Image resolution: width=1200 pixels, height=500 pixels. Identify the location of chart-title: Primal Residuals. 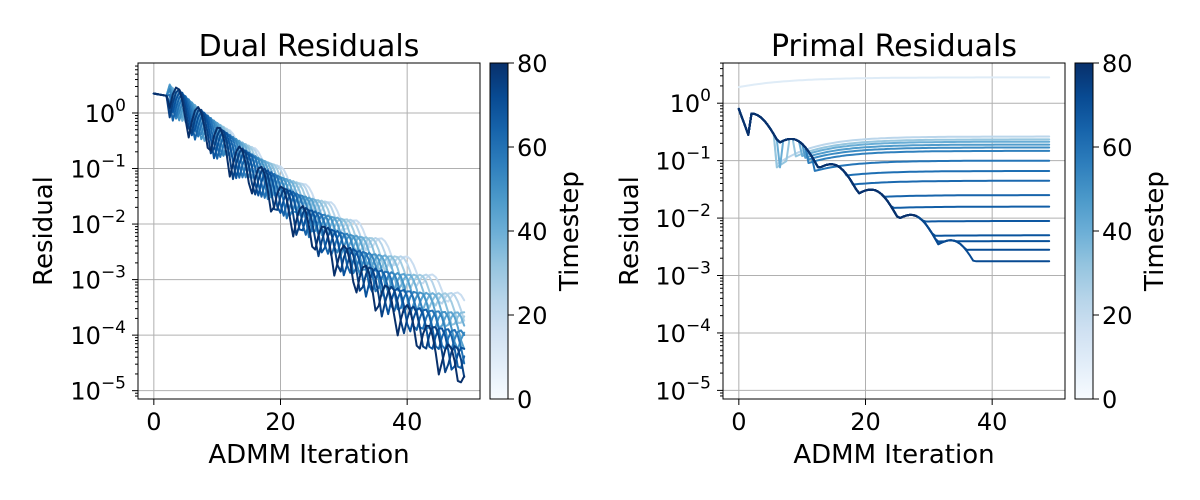
(894, 46).